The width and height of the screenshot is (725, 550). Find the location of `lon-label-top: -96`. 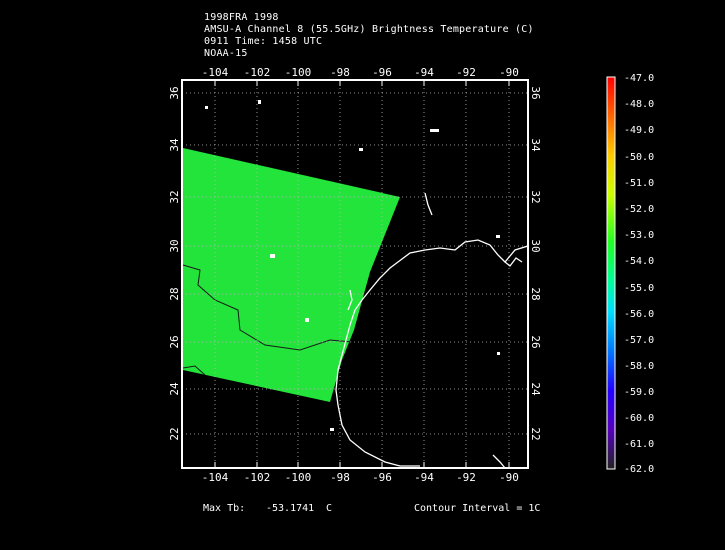

lon-label-top: -96 is located at coordinates (382, 72).